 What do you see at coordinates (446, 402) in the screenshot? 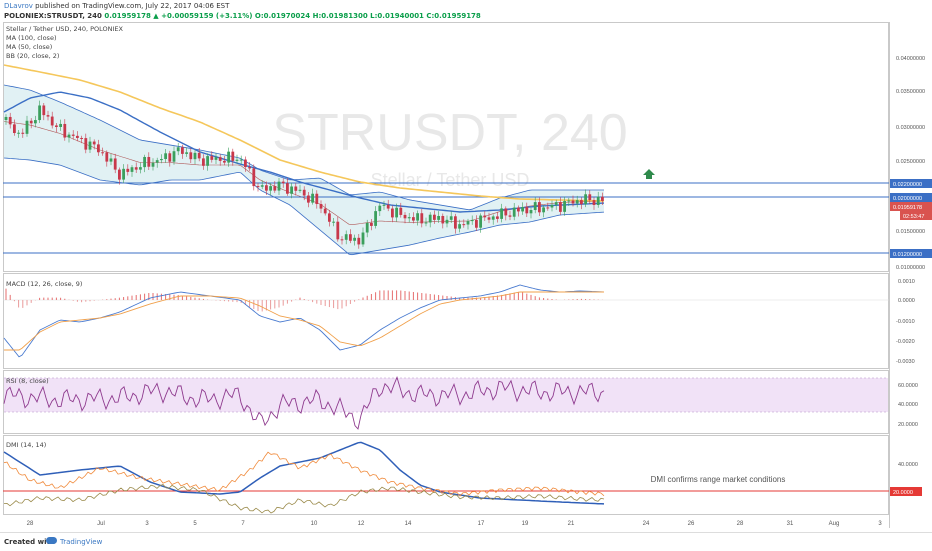
I see `rsi-panel` at bounding box center [446, 402].